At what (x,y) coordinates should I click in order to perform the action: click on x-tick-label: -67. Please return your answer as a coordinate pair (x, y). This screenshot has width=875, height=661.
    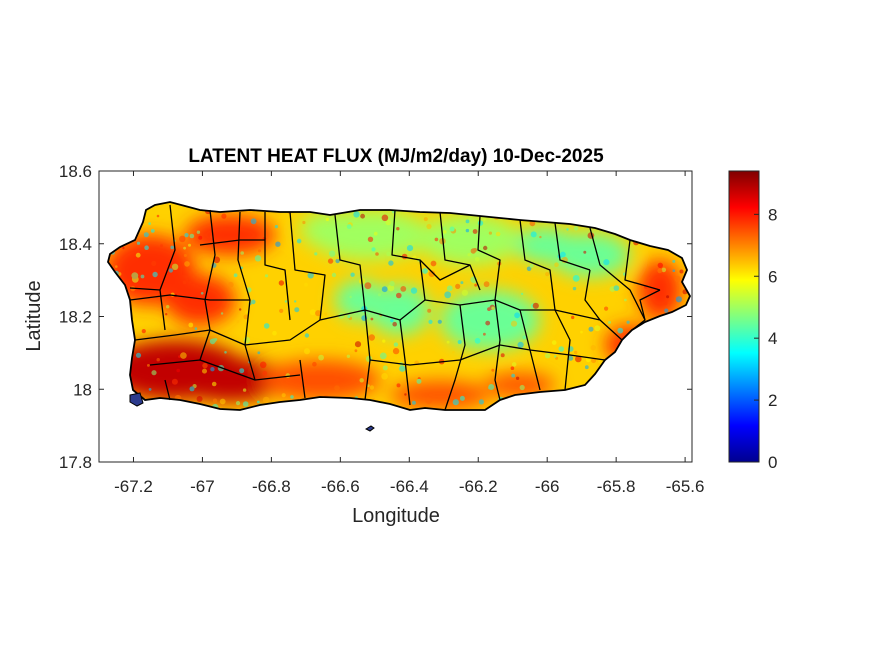
    Looking at the image, I should click on (202, 486).